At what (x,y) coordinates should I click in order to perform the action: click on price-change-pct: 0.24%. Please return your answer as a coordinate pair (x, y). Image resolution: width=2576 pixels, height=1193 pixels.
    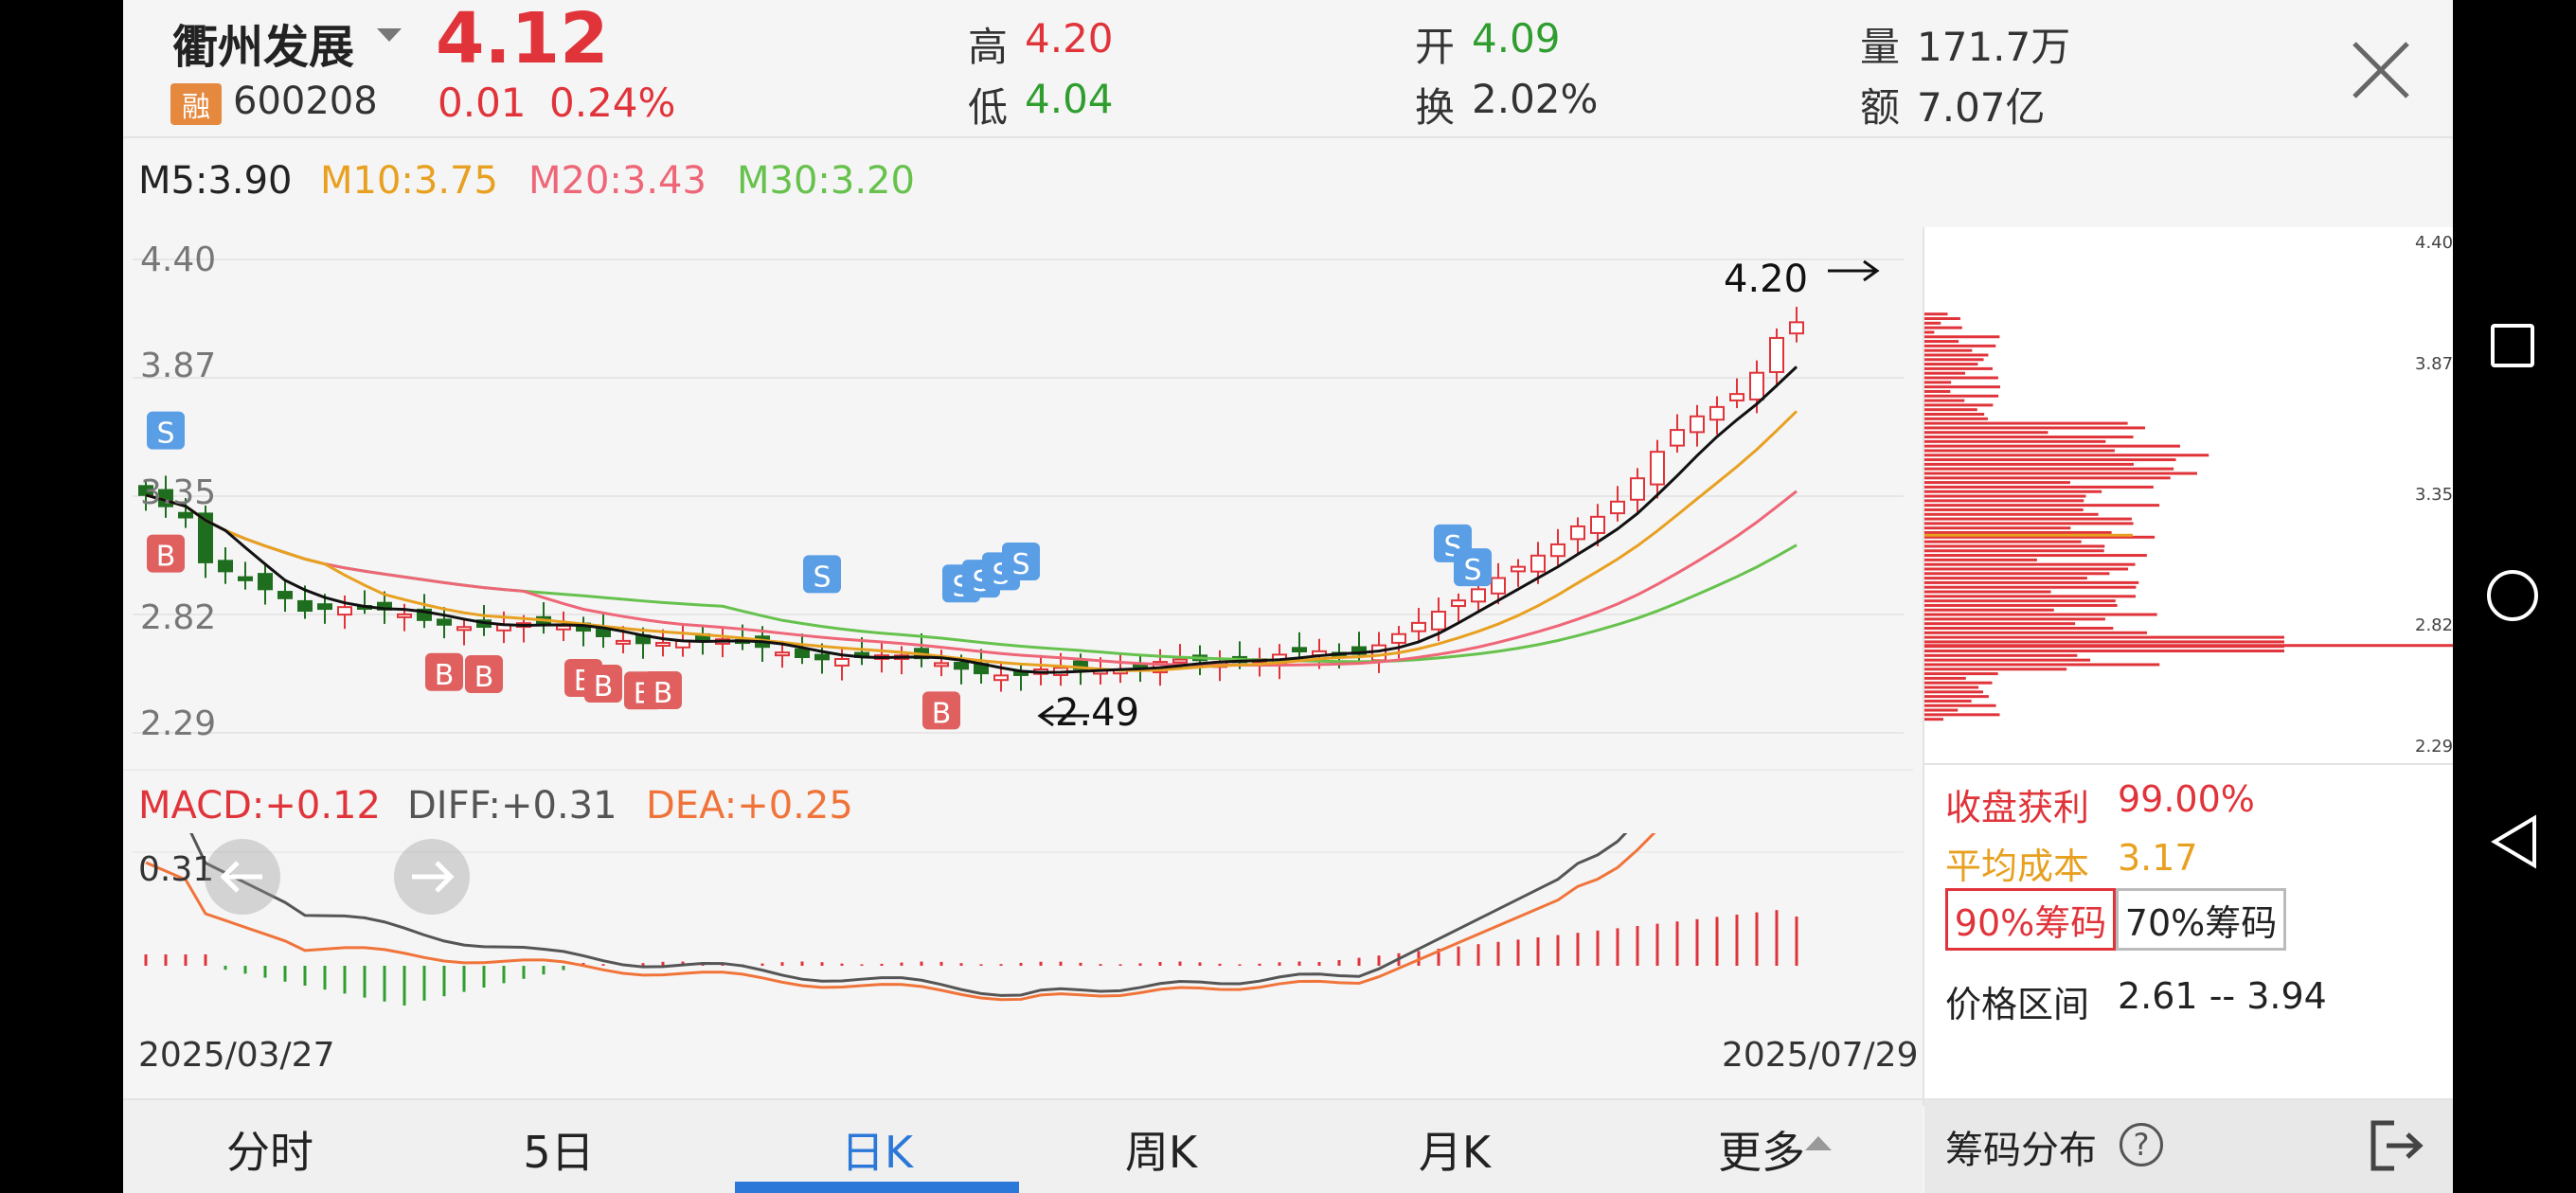
    Looking at the image, I should click on (612, 103).